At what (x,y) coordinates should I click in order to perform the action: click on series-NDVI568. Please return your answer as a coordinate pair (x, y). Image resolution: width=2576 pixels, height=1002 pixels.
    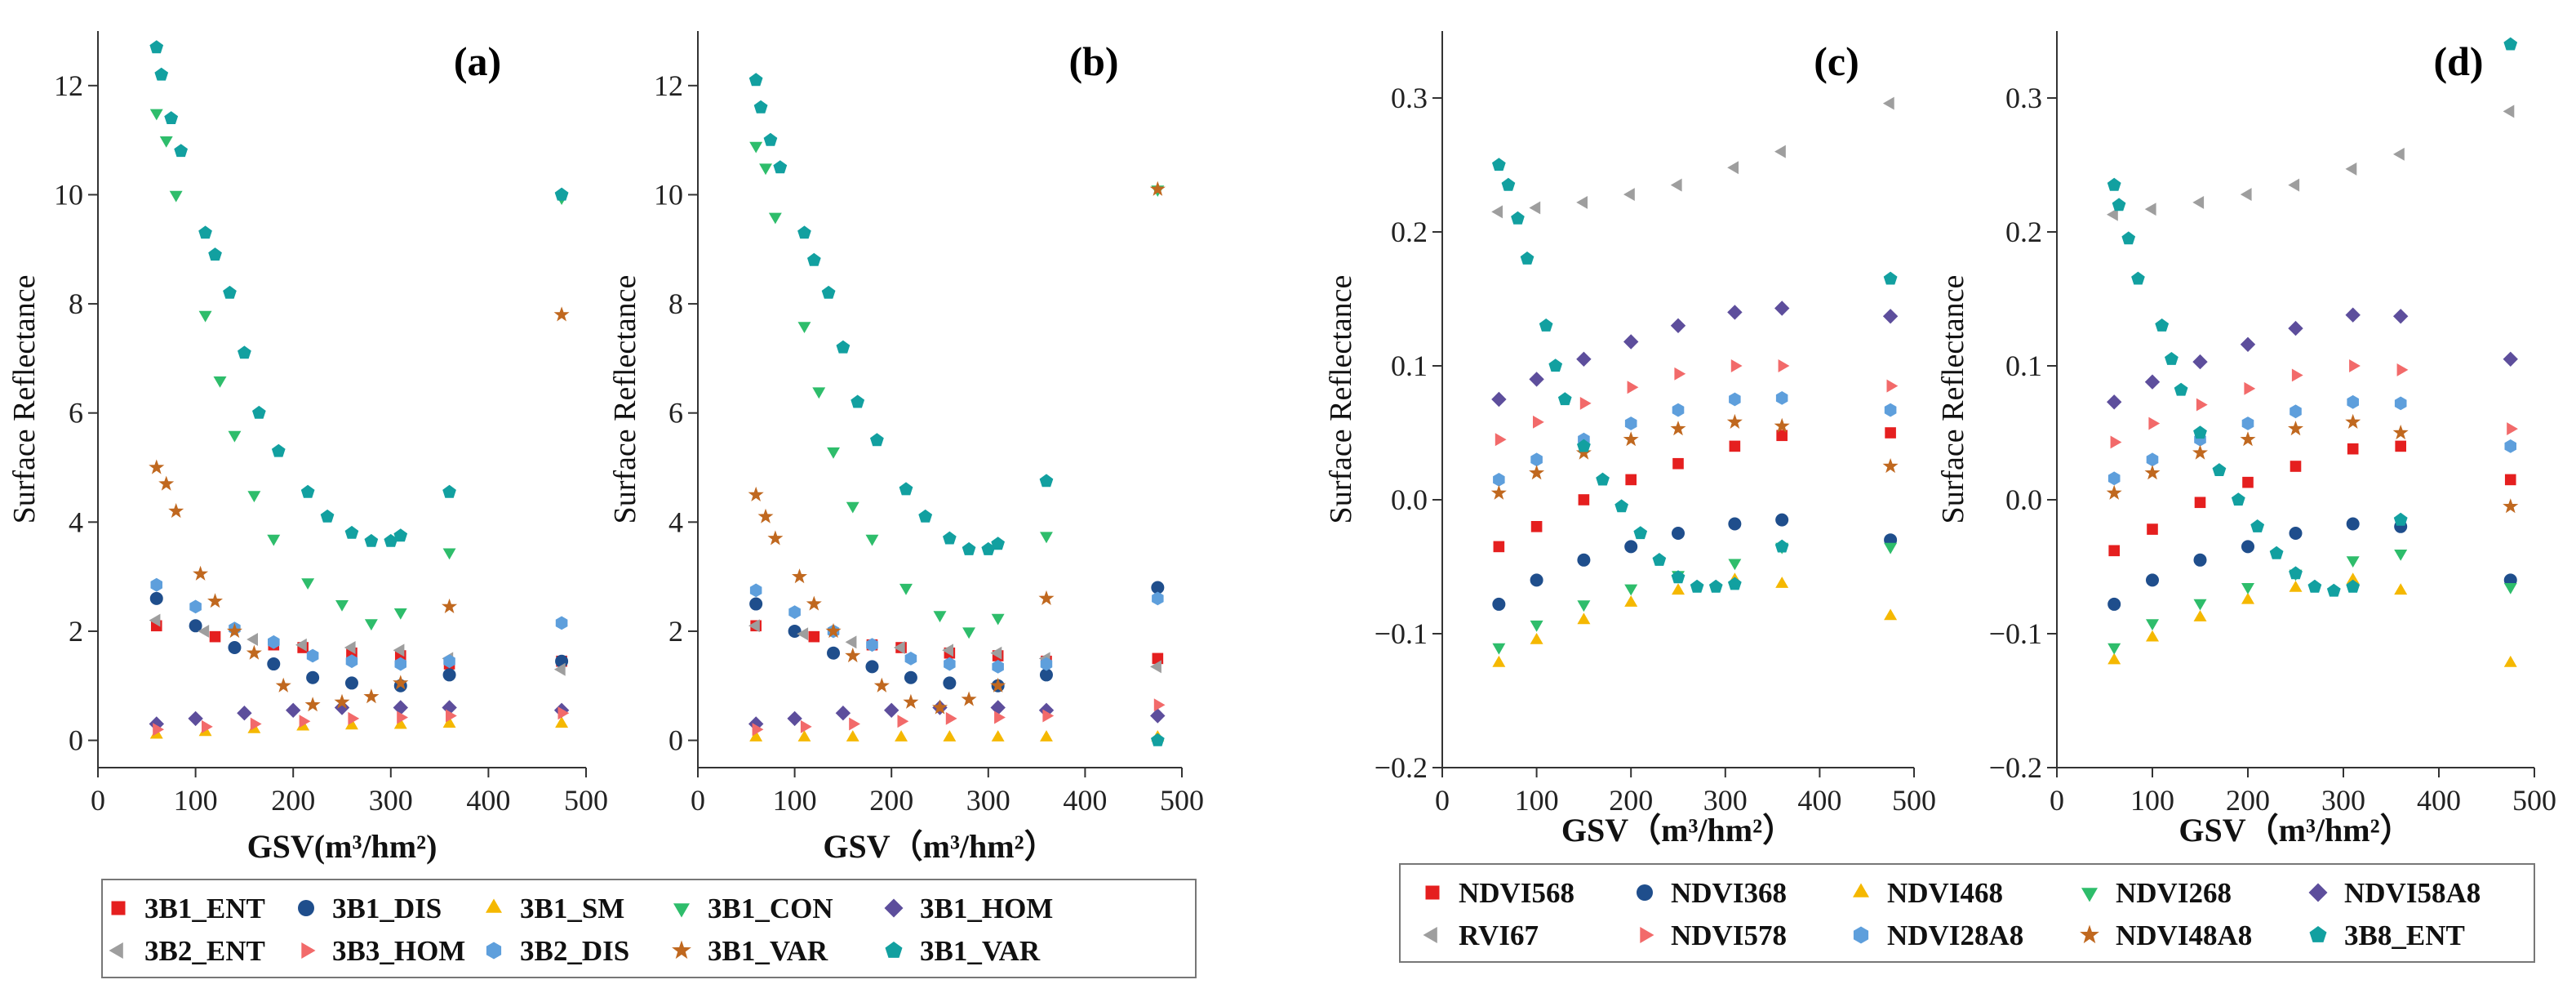
    Looking at the image, I should click on (2312, 498).